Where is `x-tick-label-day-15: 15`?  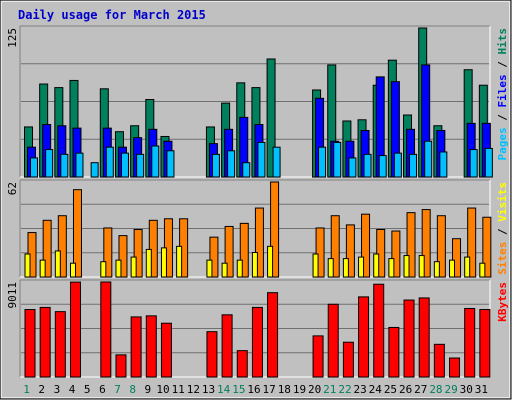 x-tick-label-day-15: 15 is located at coordinates (238, 389).